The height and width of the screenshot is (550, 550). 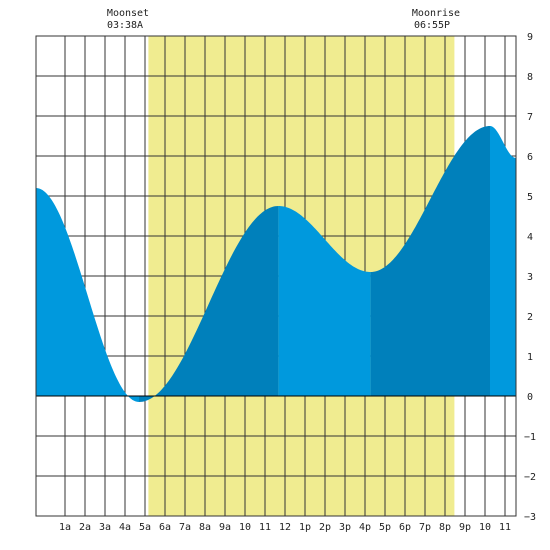 I want to click on moonrise-label: Moonrise, so click(x=436, y=13).